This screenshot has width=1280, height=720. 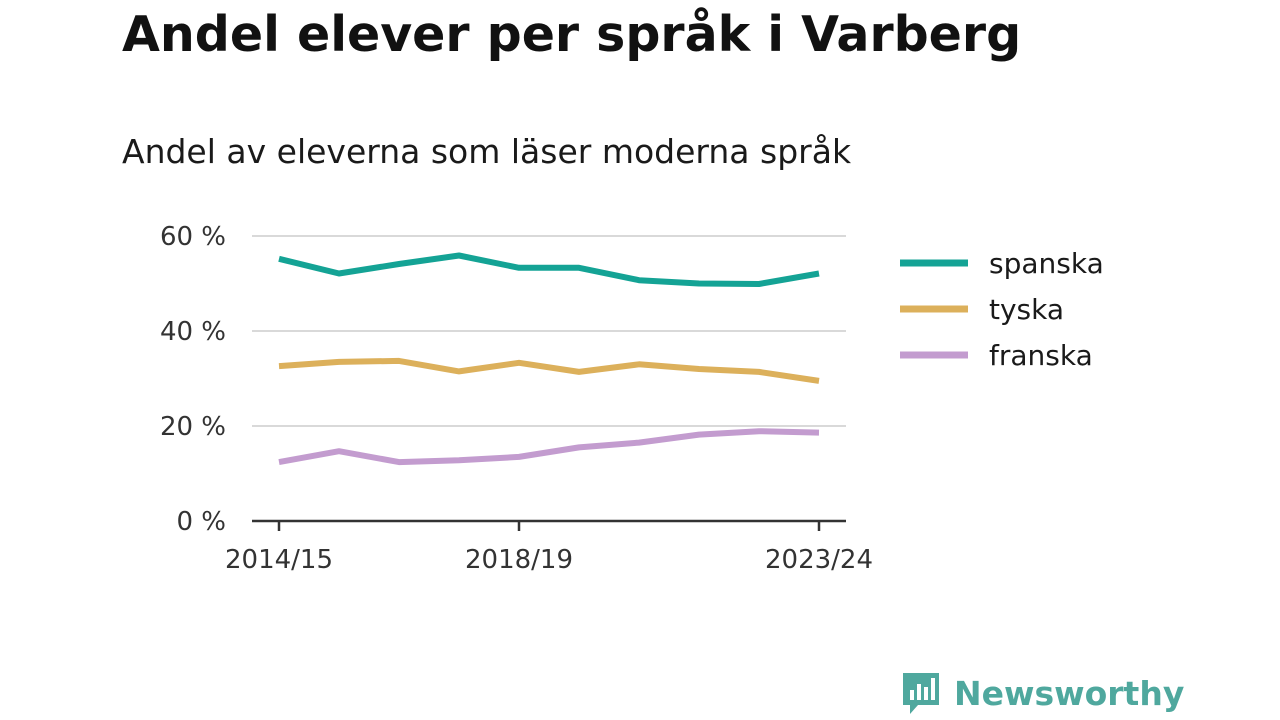 What do you see at coordinates (193, 379) in the screenshot?
I see `y-axis: 0 % 20 % 40 % 60 %` at bounding box center [193, 379].